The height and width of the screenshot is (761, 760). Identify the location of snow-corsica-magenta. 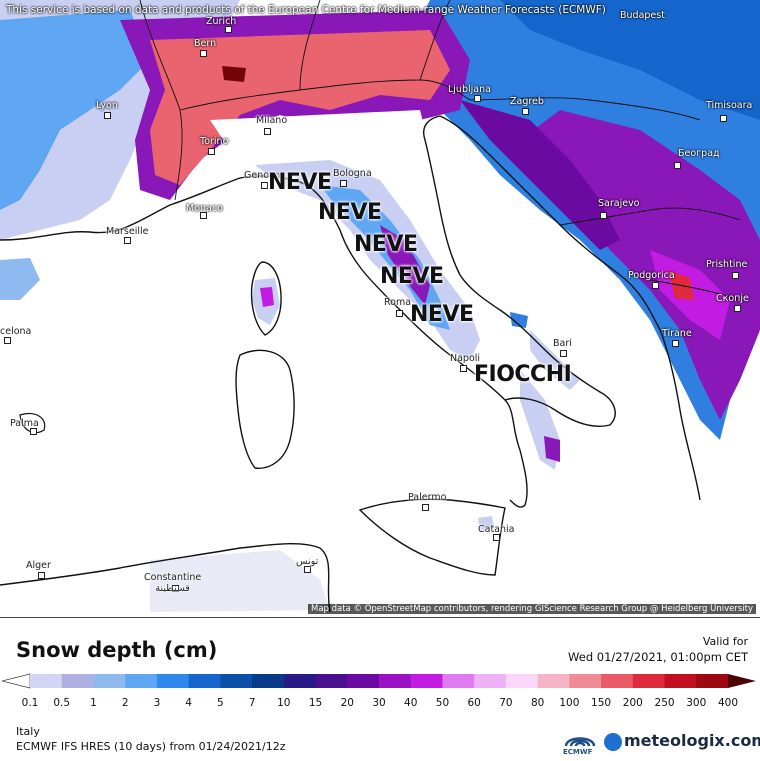
(267, 297).